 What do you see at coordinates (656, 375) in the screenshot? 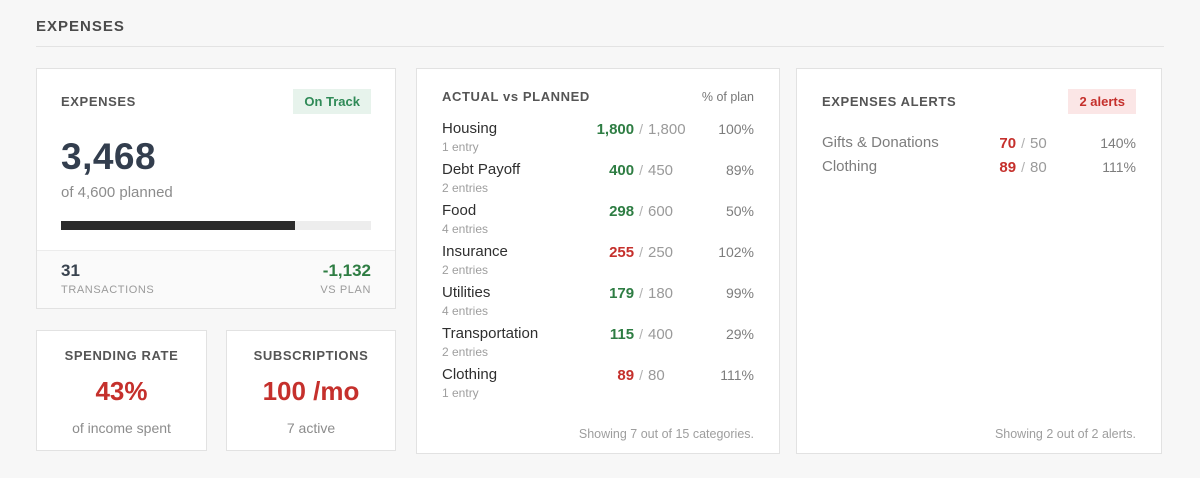
I see `planned-value: 80` at bounding box center [656, 375].